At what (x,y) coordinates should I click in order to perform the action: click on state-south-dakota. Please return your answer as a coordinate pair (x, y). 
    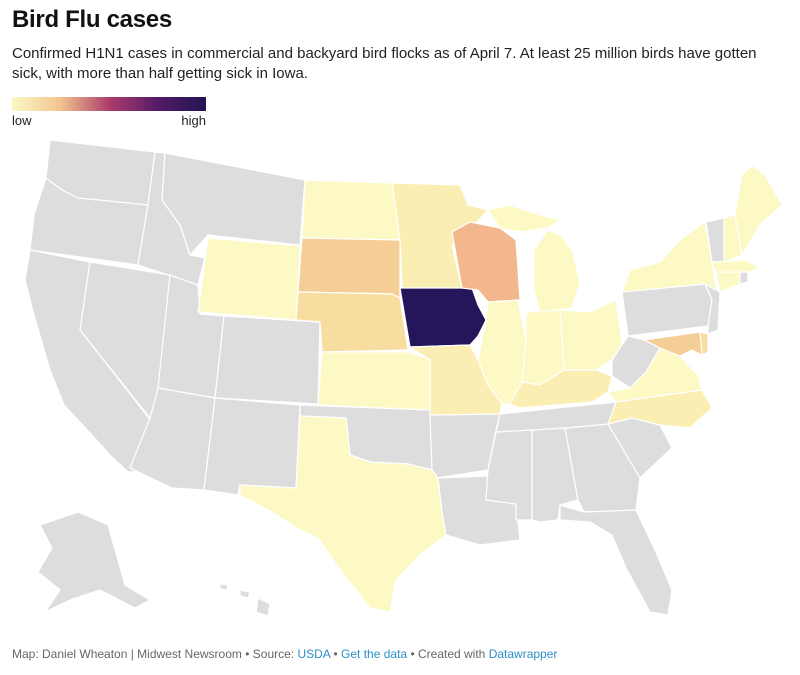
    Looking at the image, I should click on (349, 268).